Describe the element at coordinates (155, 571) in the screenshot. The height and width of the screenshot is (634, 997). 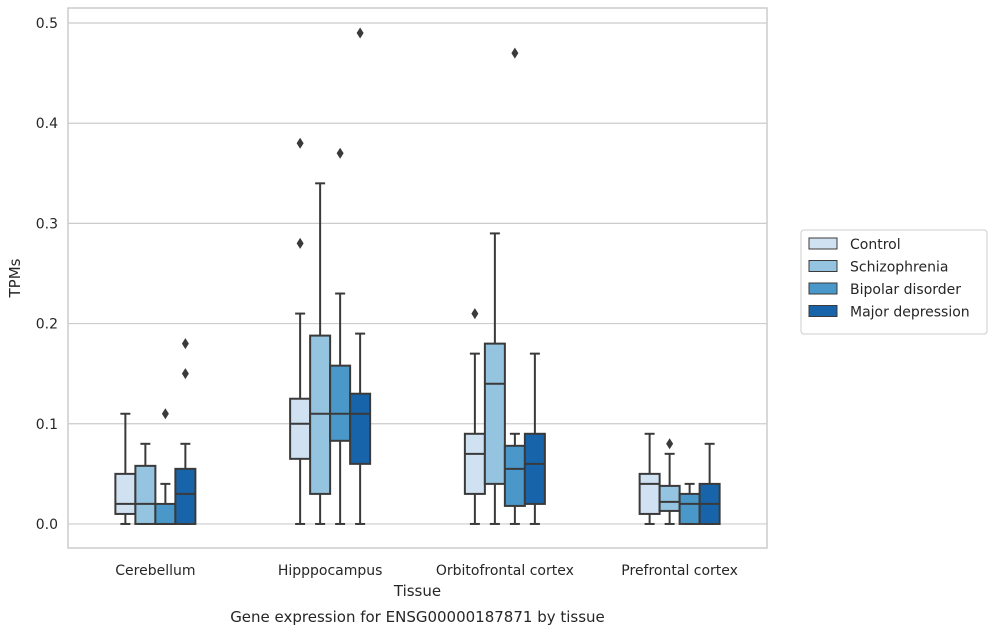
I see `x-tick-label: Cerebellum` at that location.